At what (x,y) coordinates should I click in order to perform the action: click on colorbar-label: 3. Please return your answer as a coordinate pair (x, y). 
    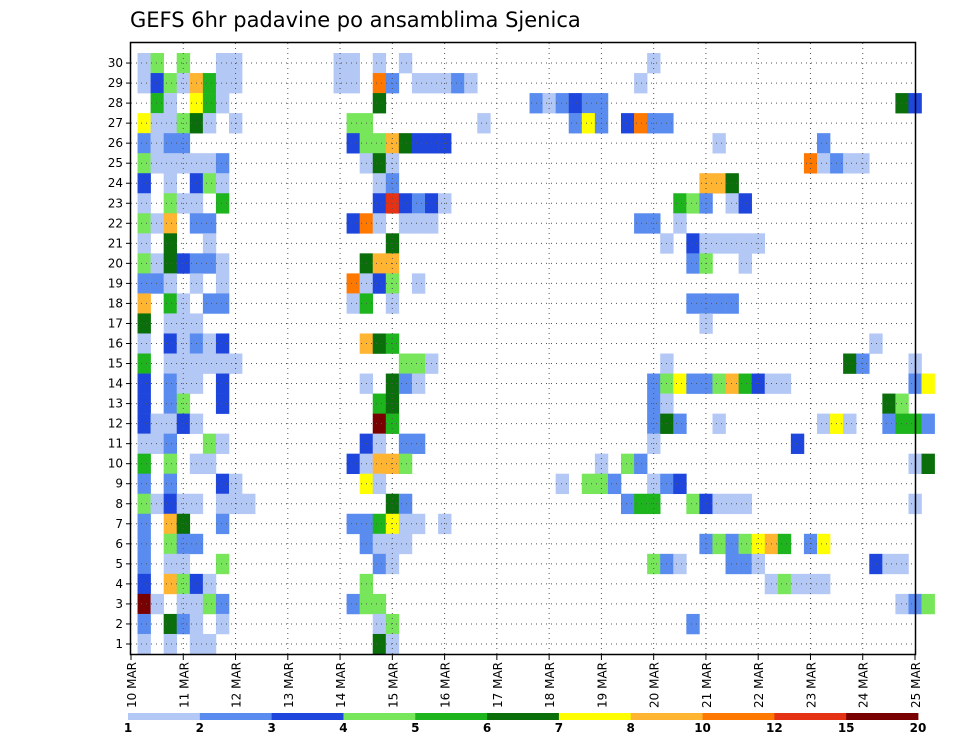
    Looking at the image, I should click on (271, 728).